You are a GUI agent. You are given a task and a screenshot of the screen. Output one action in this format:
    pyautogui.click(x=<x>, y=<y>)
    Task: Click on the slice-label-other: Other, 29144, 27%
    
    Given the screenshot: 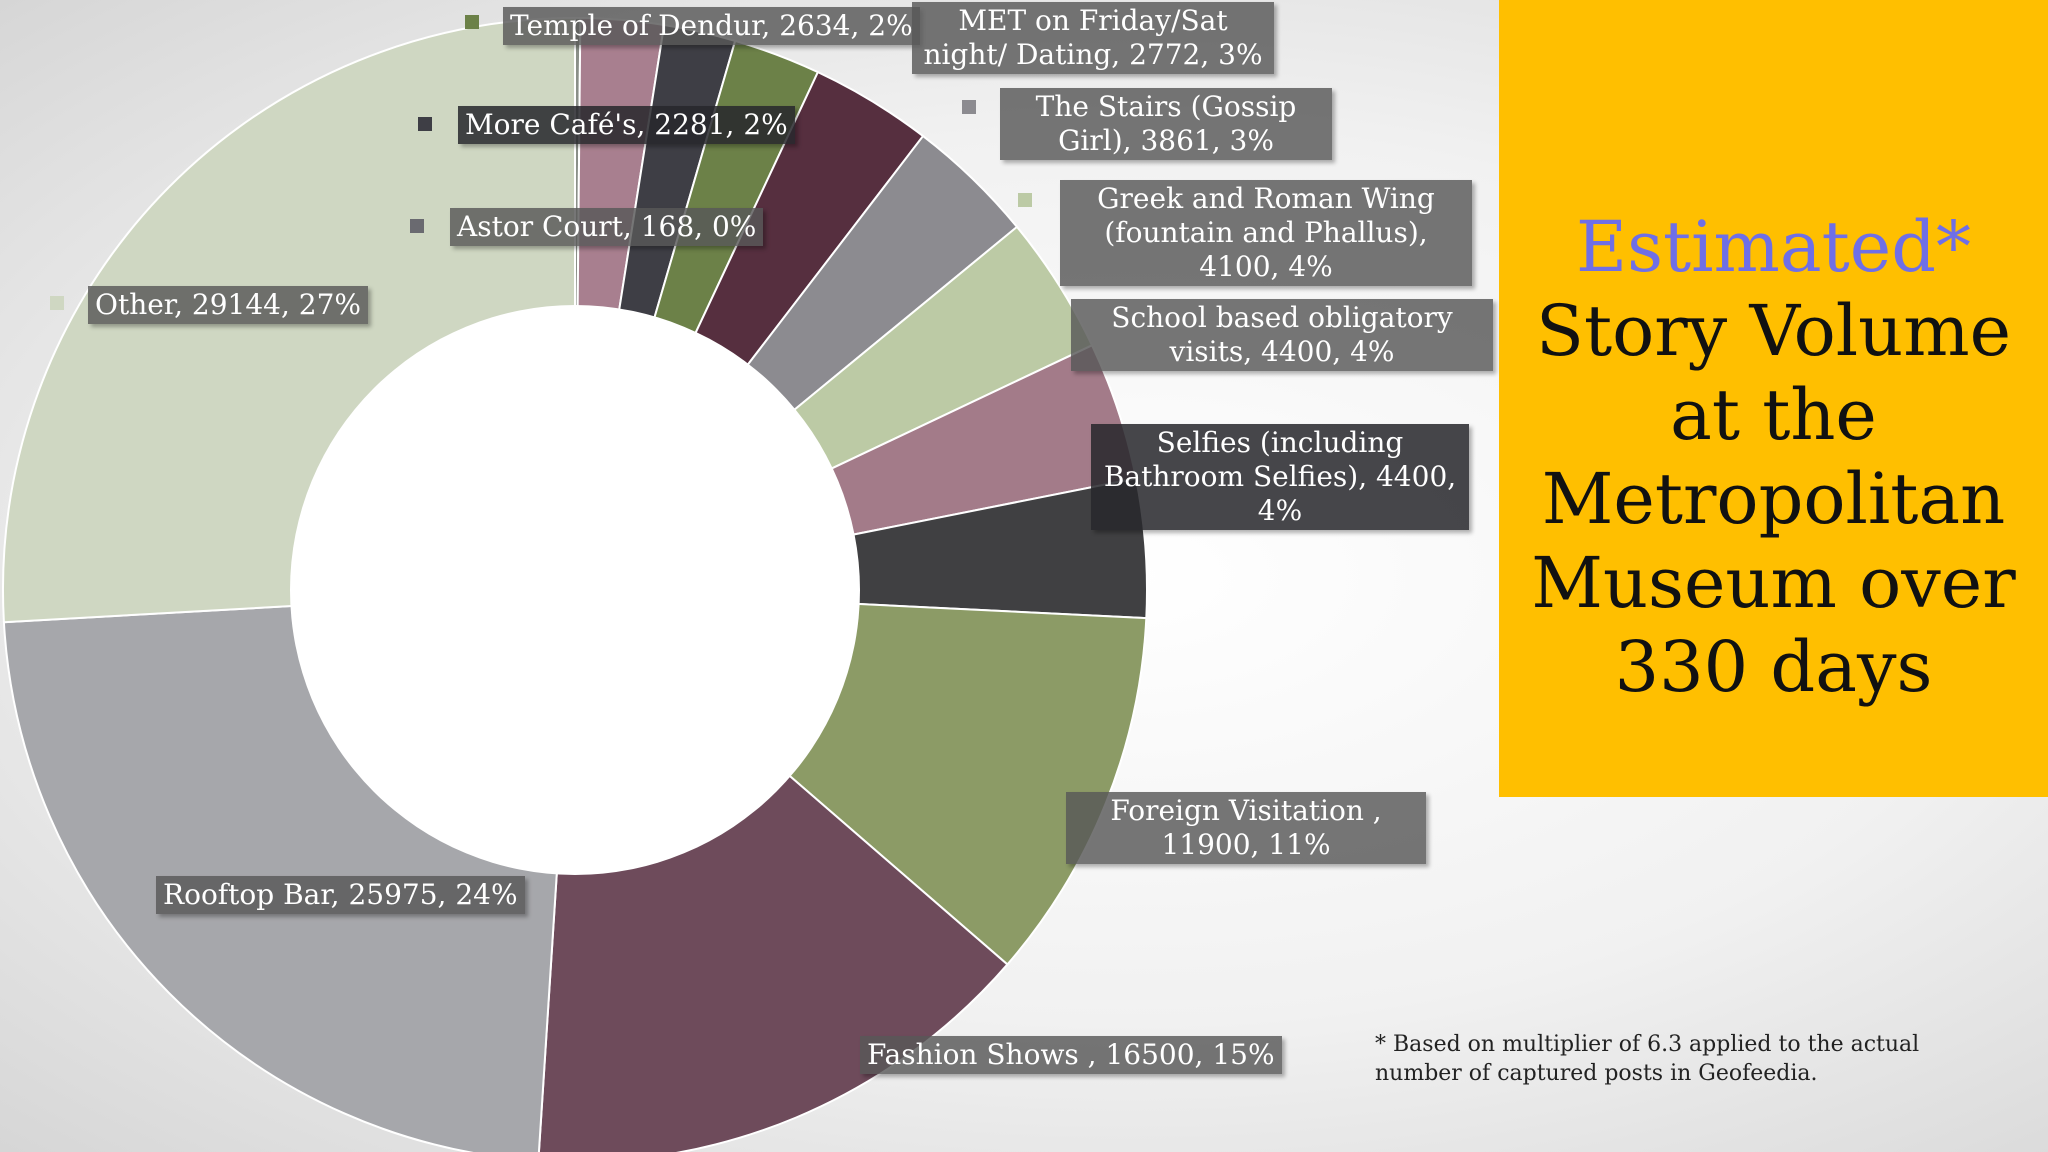 What is the action you would take?
    pyautogui.click(x=228, y=305)
    